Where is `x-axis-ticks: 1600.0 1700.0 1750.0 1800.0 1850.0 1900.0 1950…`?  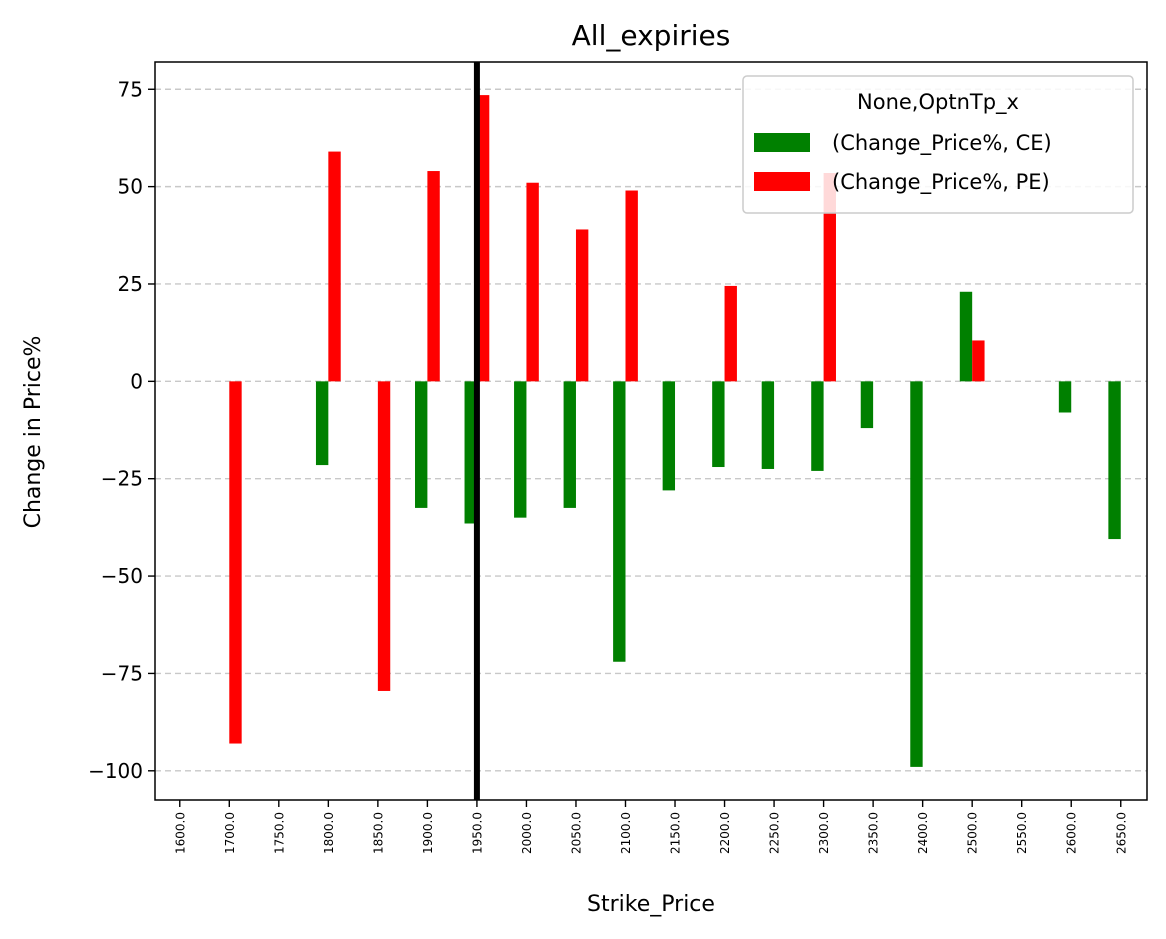 x-axis-ticks: 1600.0 1700.0 1750.0 1800.0 1850.0 1900.0 1950… is located at coordinates (650, 827).